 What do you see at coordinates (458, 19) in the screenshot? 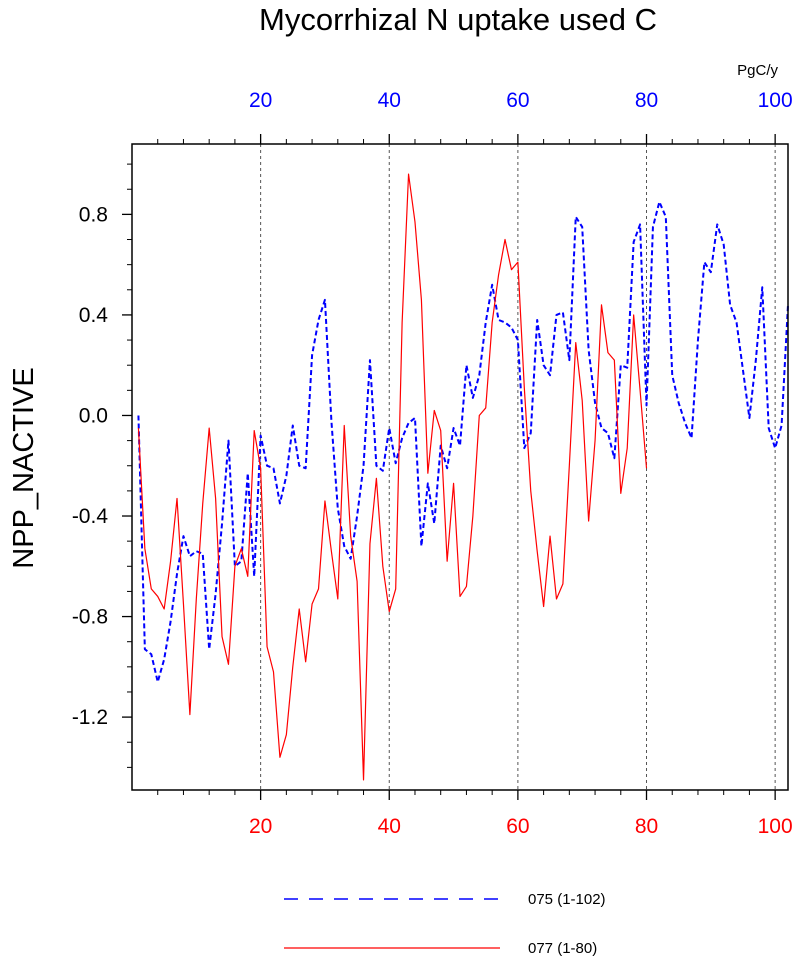
I see `chart-title: Mycorrhizal N uptake used C` at bounding box center [458, 19].